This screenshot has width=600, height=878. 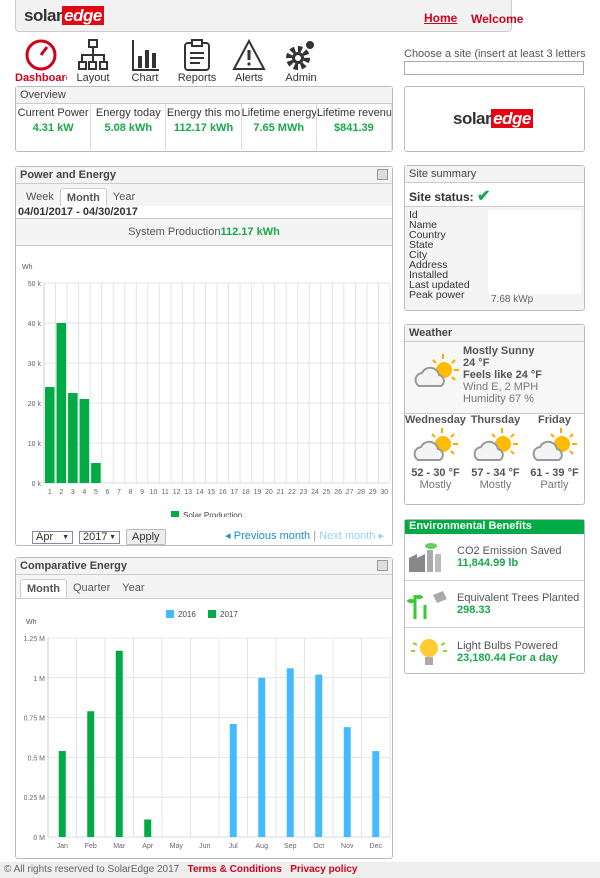 What do you see at coordinates (35, 404) in the screenshot?
I see `y-tick-label: 20 k` at bounding box center [35, 404].